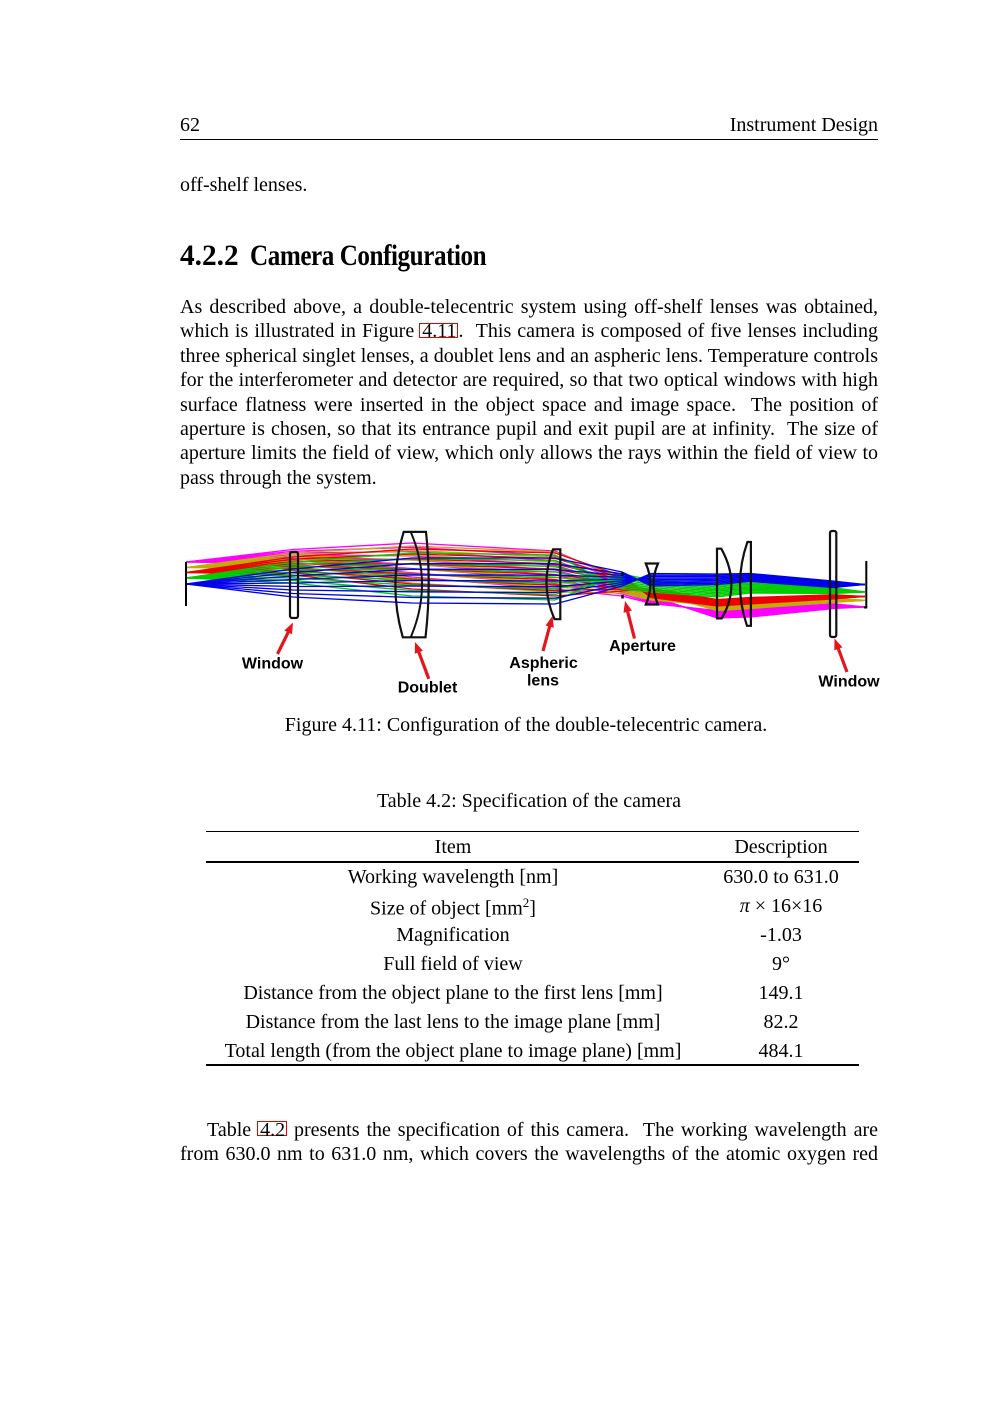 This screenshot has width=1000, height=1414. Describe the element at coordinates (543, 663) in the screenshot. I see `svg-text: Aspheric` at that location.